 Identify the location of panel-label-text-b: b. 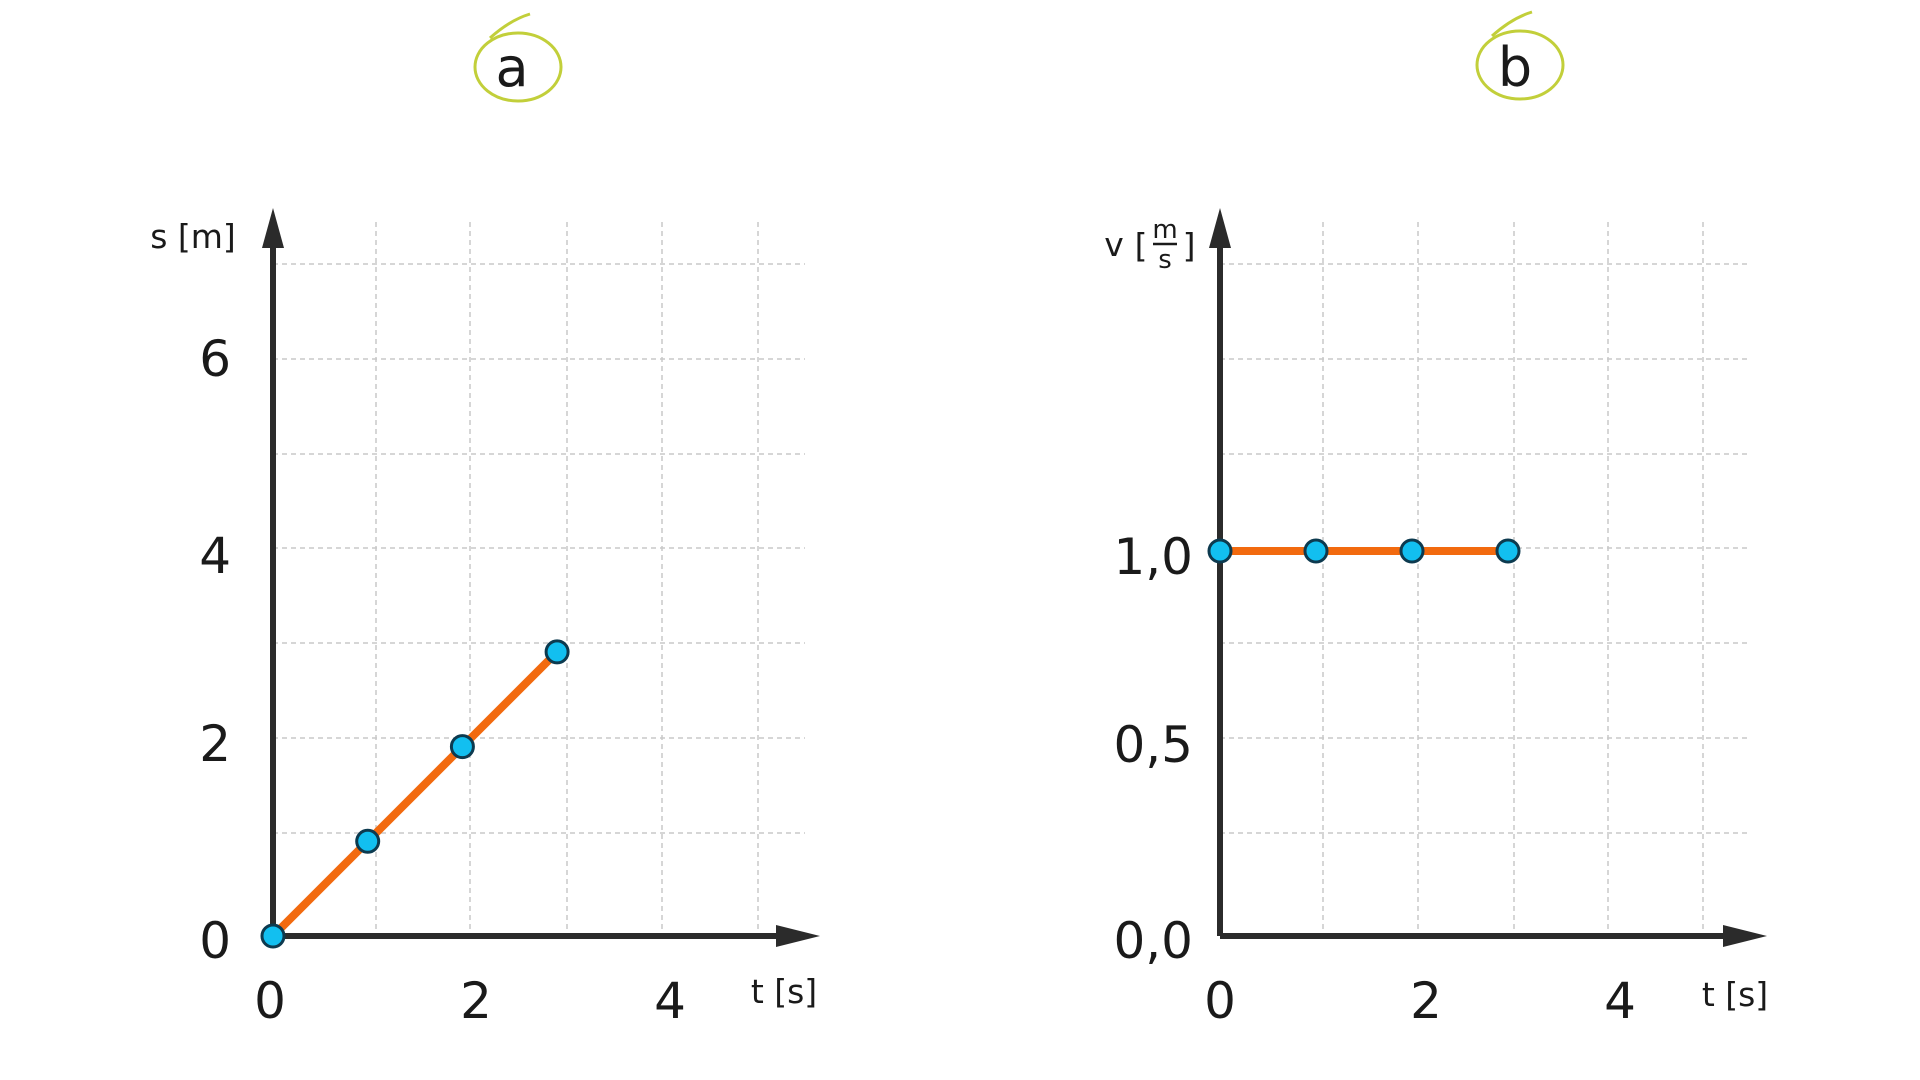
(1515, 67).